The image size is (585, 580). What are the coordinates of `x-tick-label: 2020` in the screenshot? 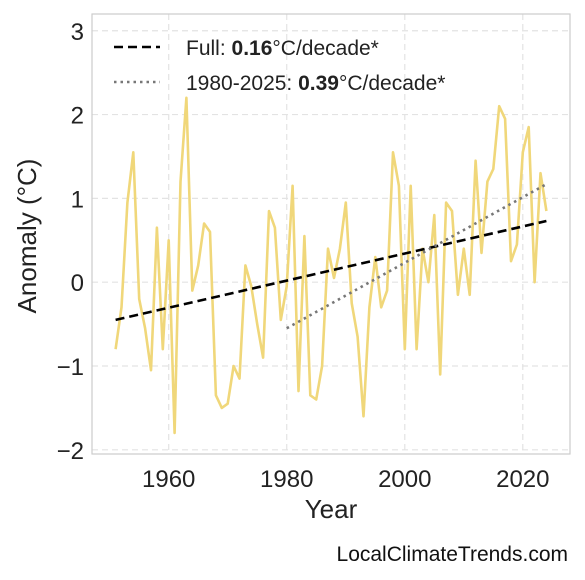 It's located at (522, 479).